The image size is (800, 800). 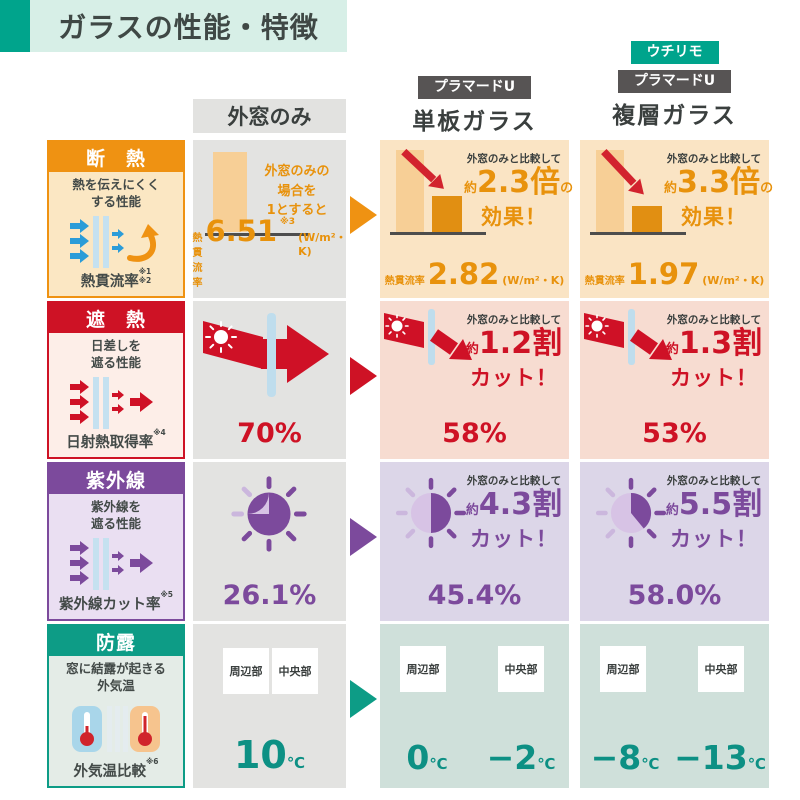 What do you see at coordinates (674, 81) in the screenshot?
I see `product-badge-plamard-u-2: プラマードU` at bounding box center [674, 81].